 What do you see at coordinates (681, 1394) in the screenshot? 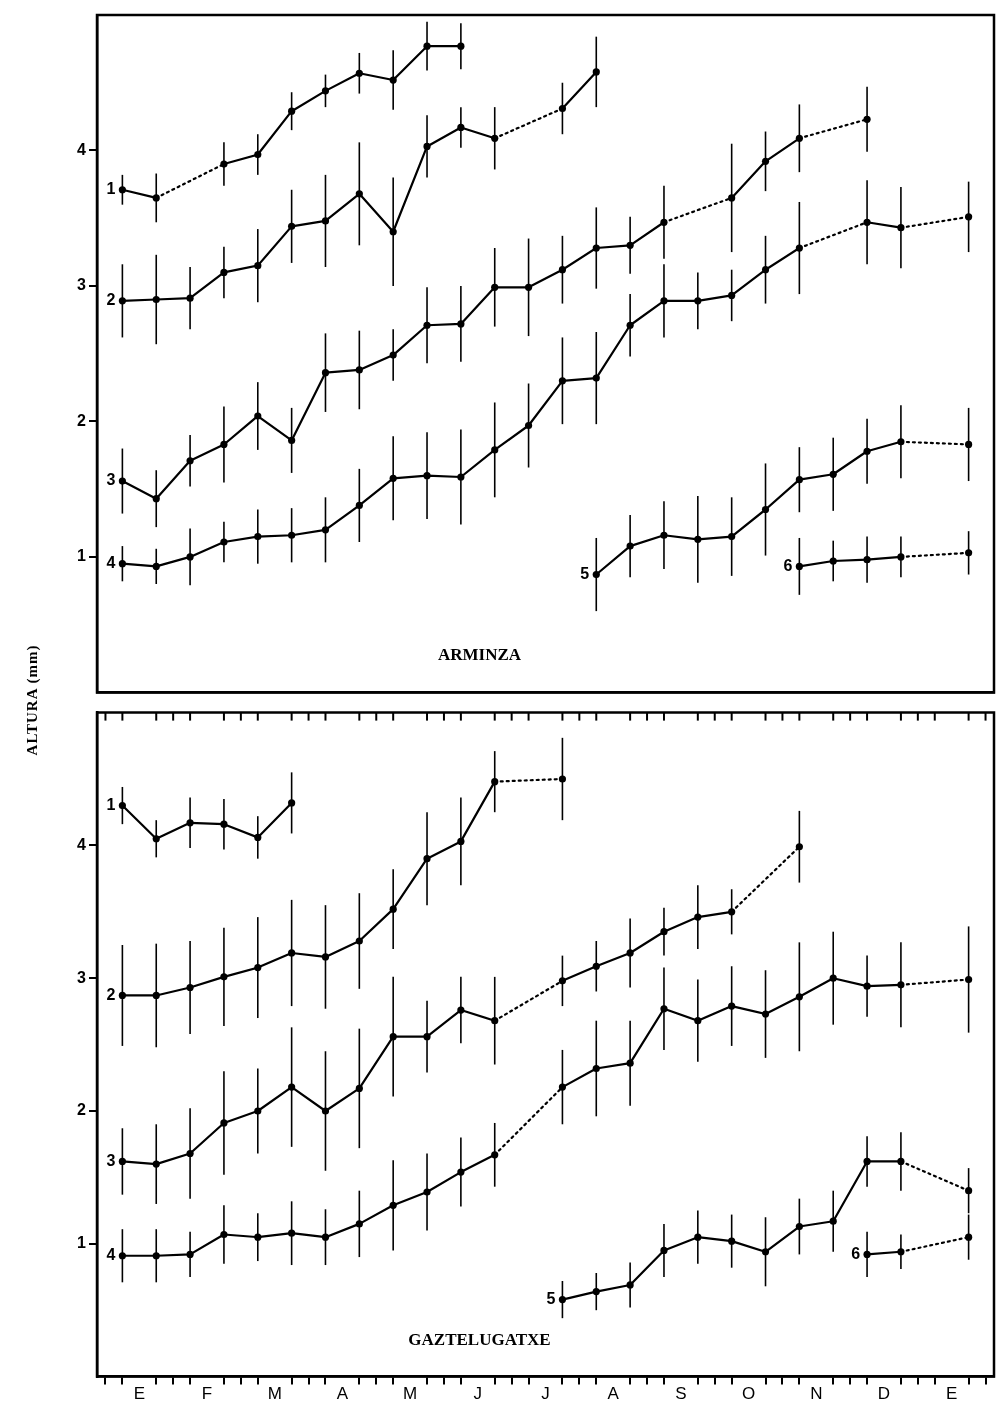
I see `x-tick-label: S` at bounding box center [681, 1394].